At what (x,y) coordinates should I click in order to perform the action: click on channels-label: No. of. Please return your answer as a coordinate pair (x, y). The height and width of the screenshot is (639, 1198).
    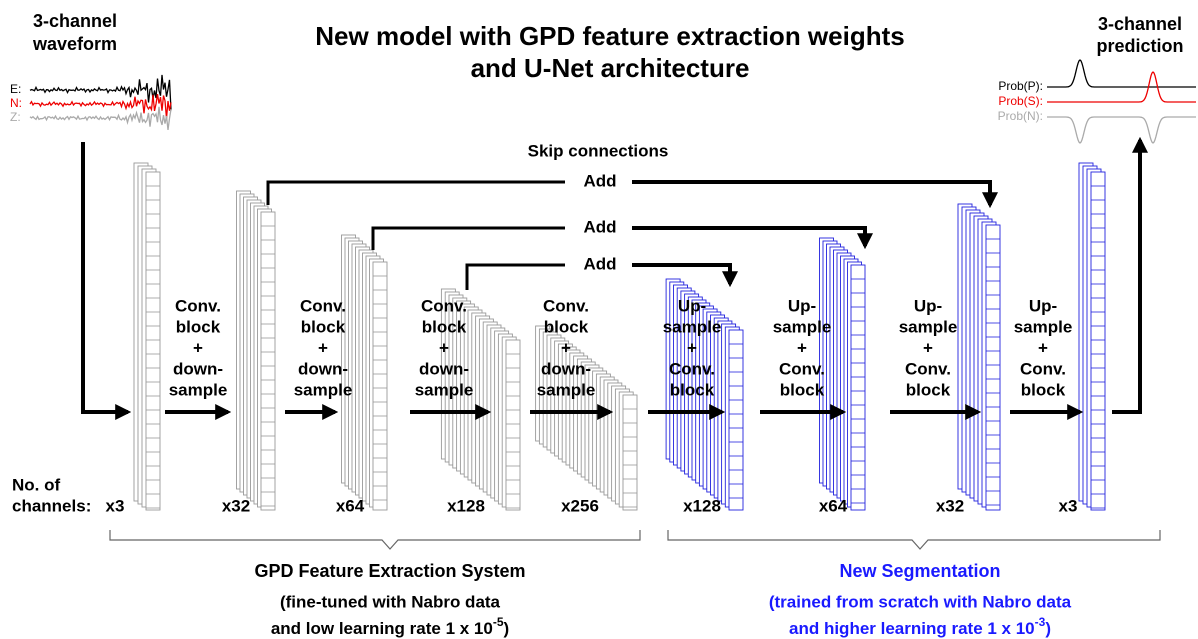
    Looking at the image, I should click on (36, 484).